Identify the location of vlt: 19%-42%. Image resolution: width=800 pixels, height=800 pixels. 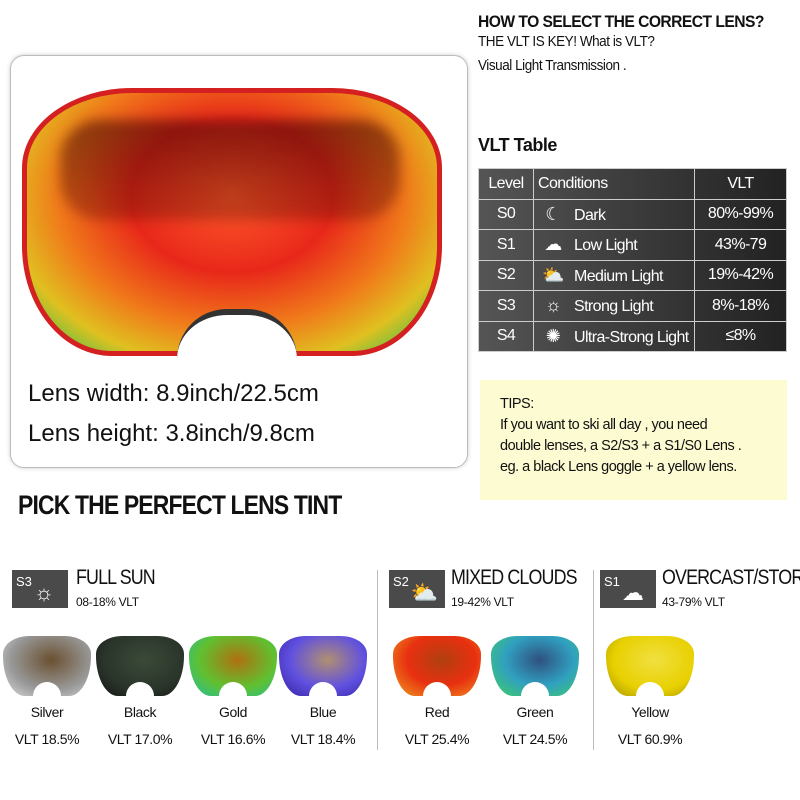
(740, 275).